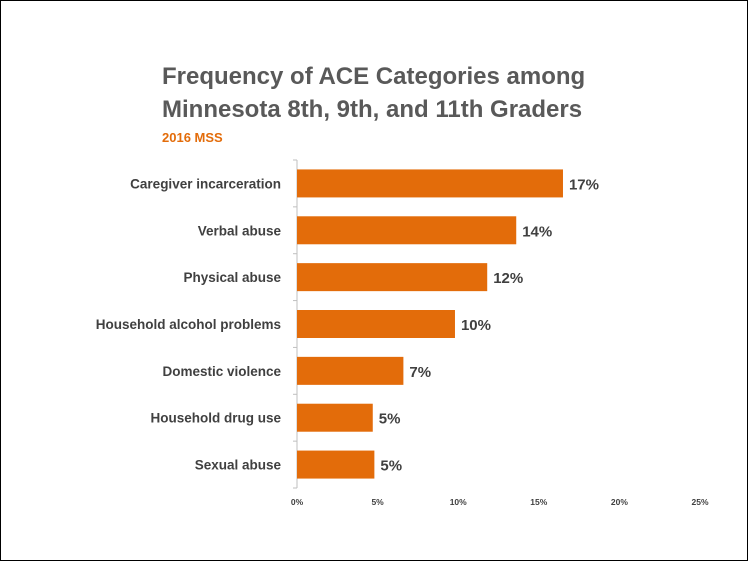 This screenshot has width=748, height=561. I want to click on x-tick-label: 20%, so click(619, 502).